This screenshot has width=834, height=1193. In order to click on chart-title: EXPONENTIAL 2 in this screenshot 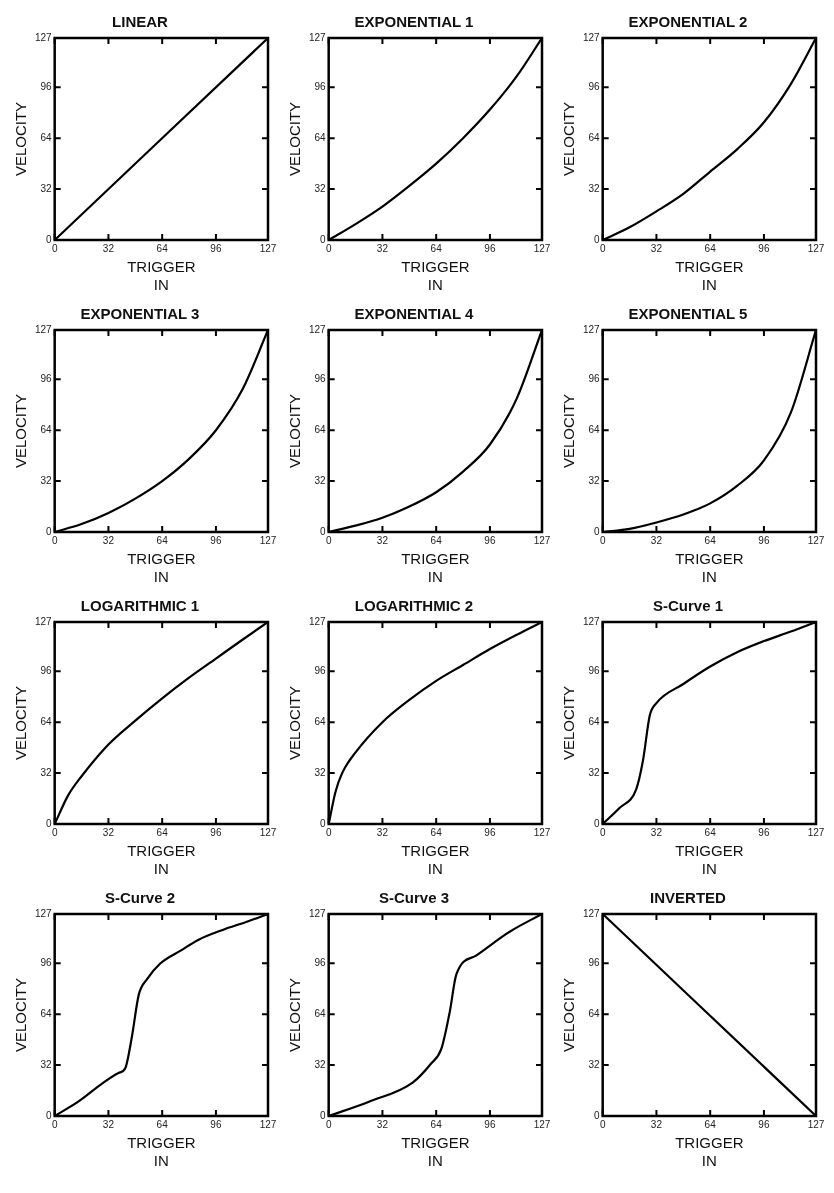, I will do `click(688, 22)`.